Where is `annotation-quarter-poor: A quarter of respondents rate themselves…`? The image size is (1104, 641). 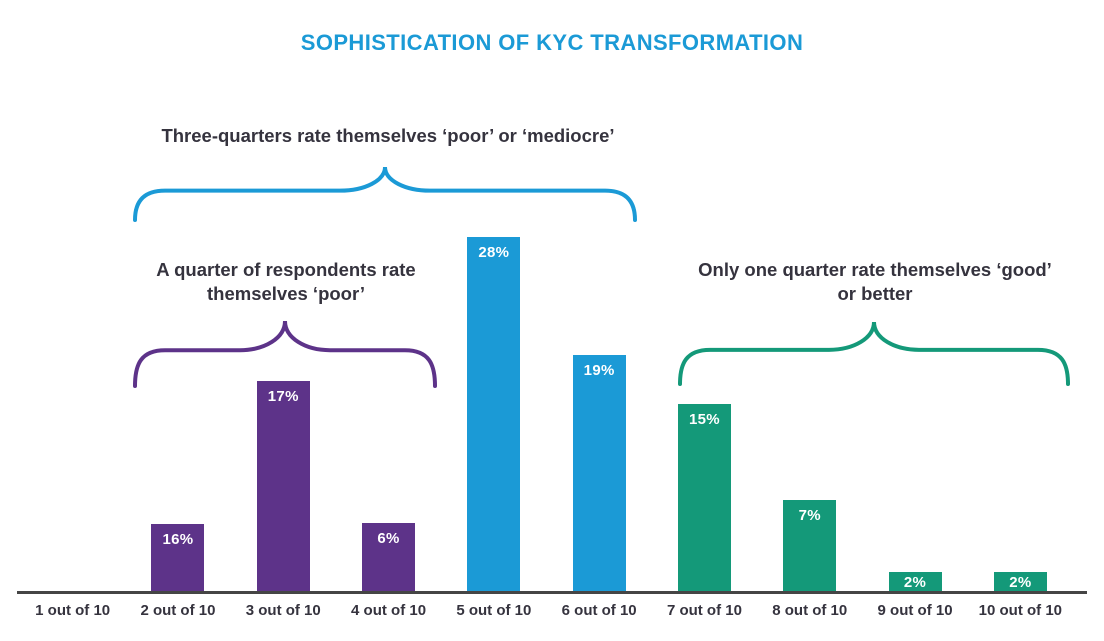
annotation-quarter-poor: A quarter of respondents rate themselves… is located at coordinates (286, 281).